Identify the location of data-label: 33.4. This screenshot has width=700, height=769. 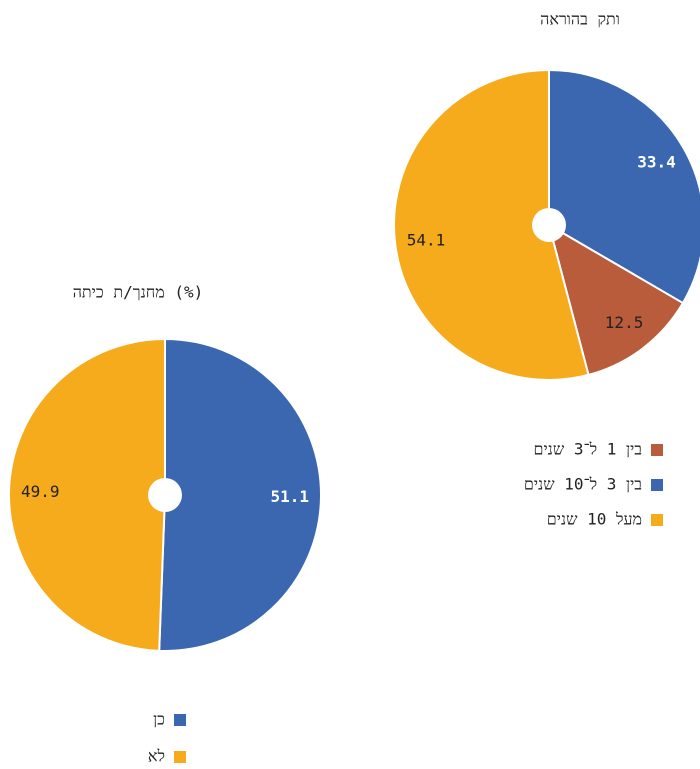
(656, 162).